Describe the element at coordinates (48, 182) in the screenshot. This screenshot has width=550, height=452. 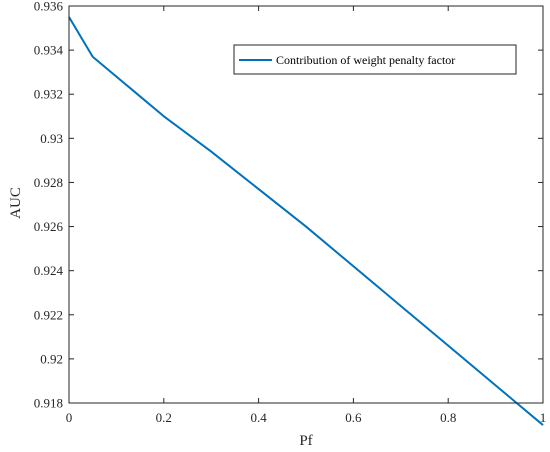
I see `y-tick-label: 0.928` at that location.